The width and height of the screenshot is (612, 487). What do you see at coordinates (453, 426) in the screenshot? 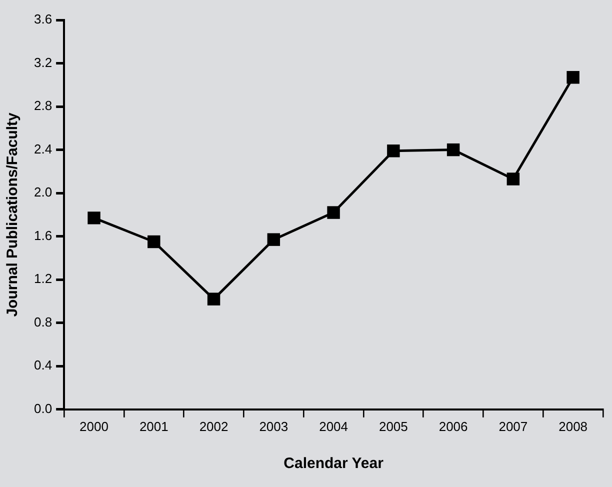
I see `x-tick-label: 2006` at bounding box center [453, 426].